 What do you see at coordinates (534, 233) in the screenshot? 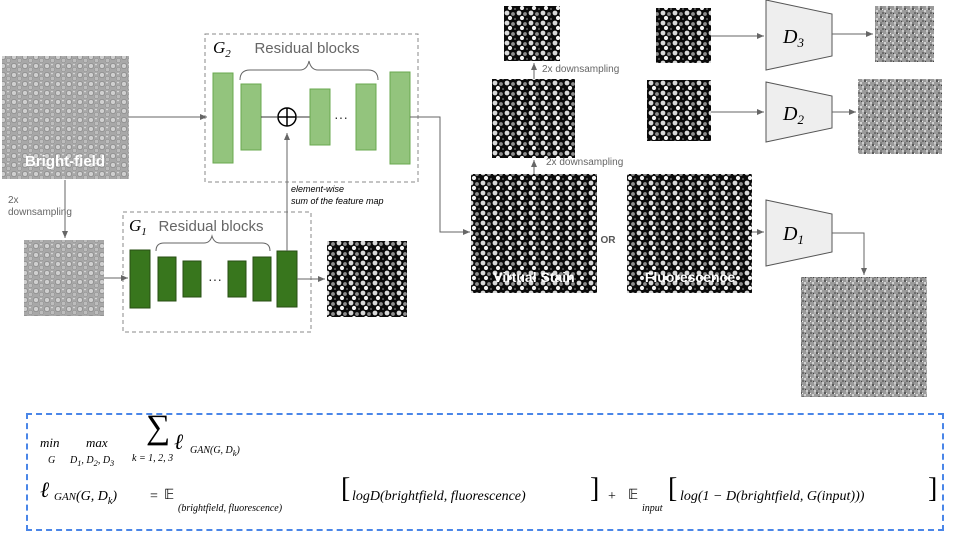
I see `virtual-stain-image` at bounding box center [534, 233].